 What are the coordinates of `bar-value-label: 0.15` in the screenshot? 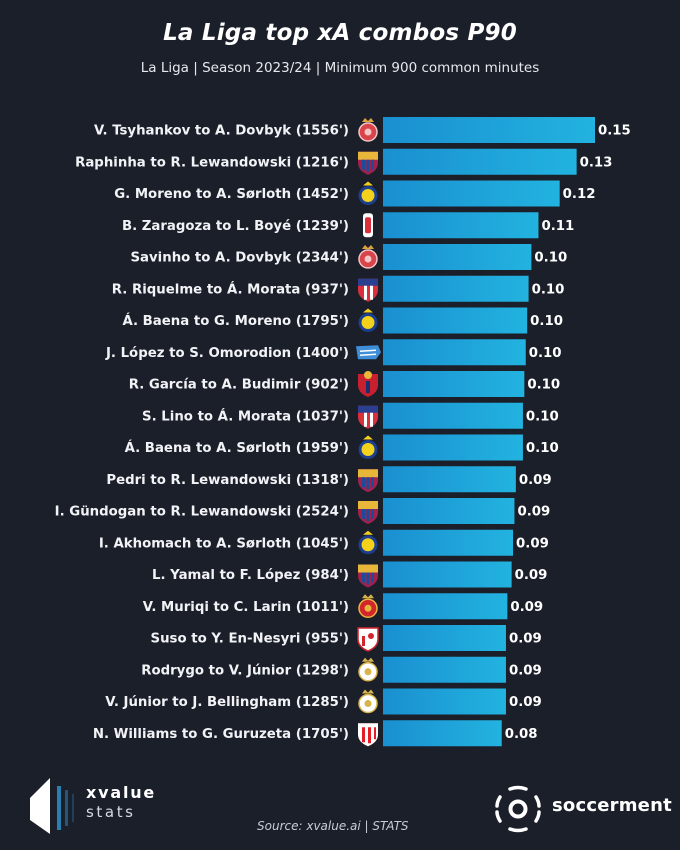 It's located at (614, 131).